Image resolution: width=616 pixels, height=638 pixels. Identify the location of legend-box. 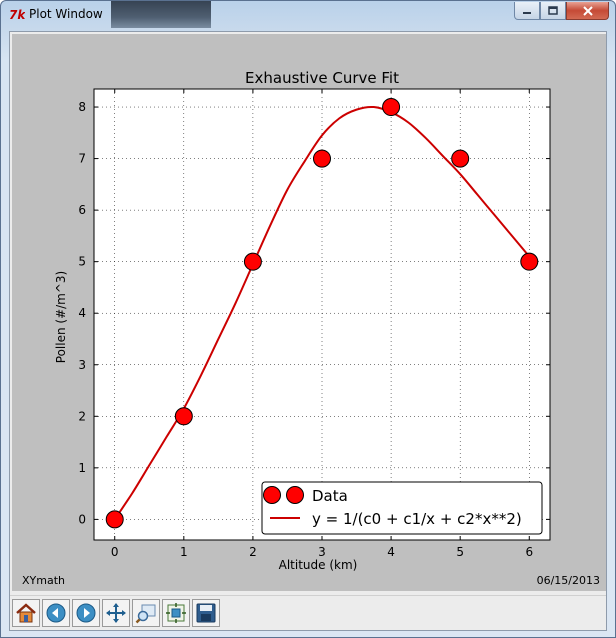
(402, 508).